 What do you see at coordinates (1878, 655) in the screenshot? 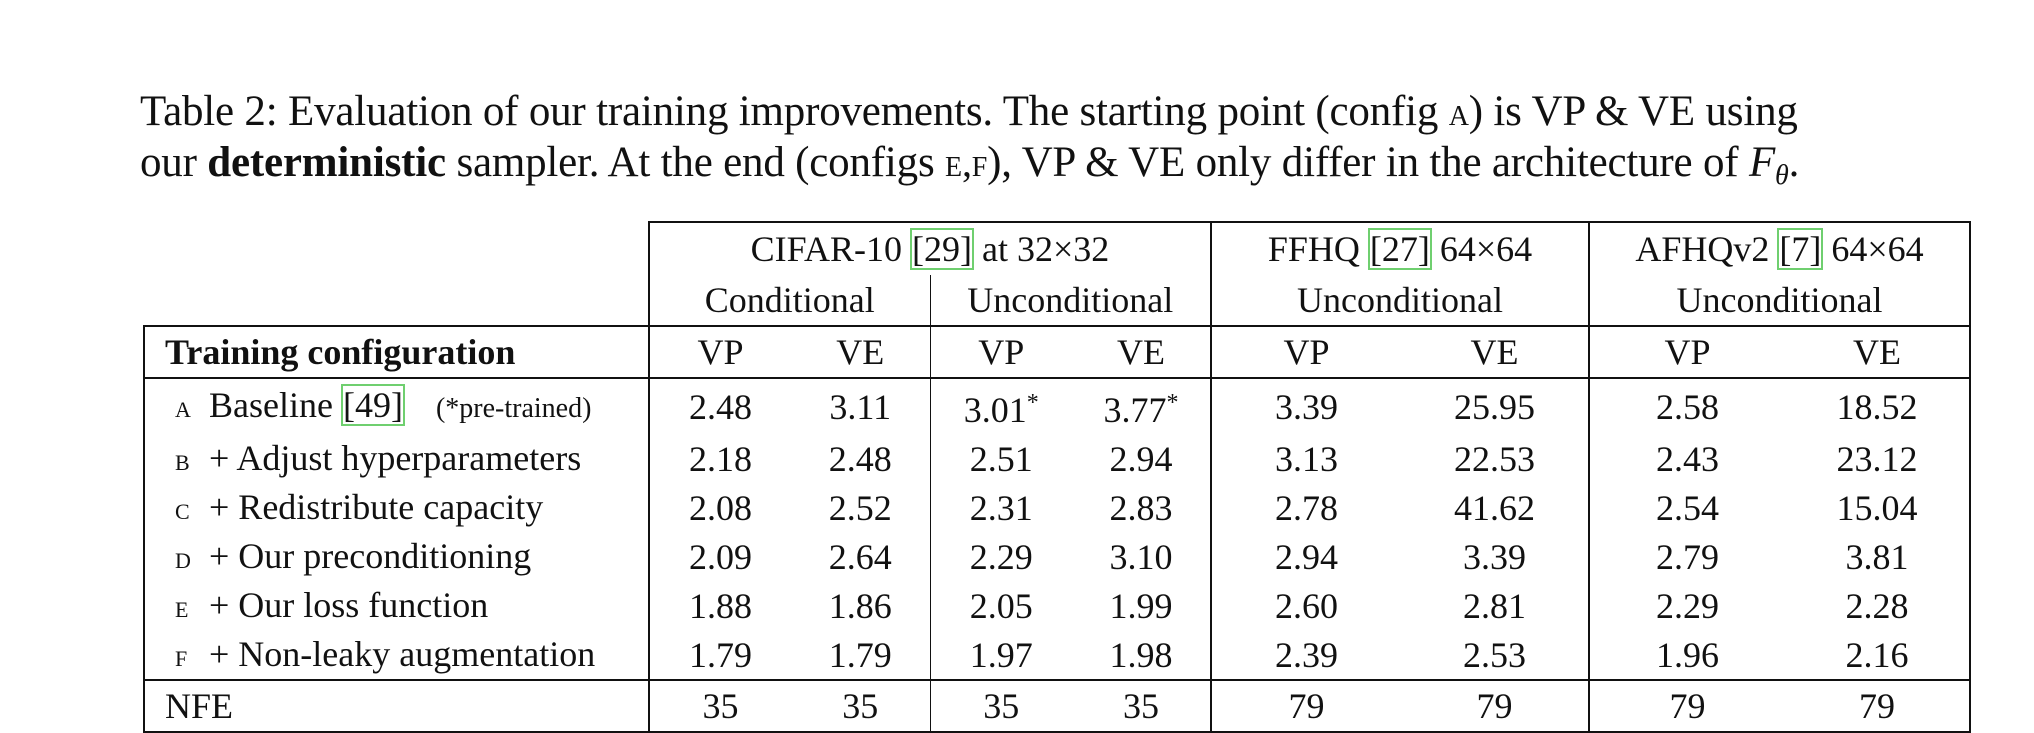
I see `best-value-cell: 2.16` at bounding box center [1878, 655].